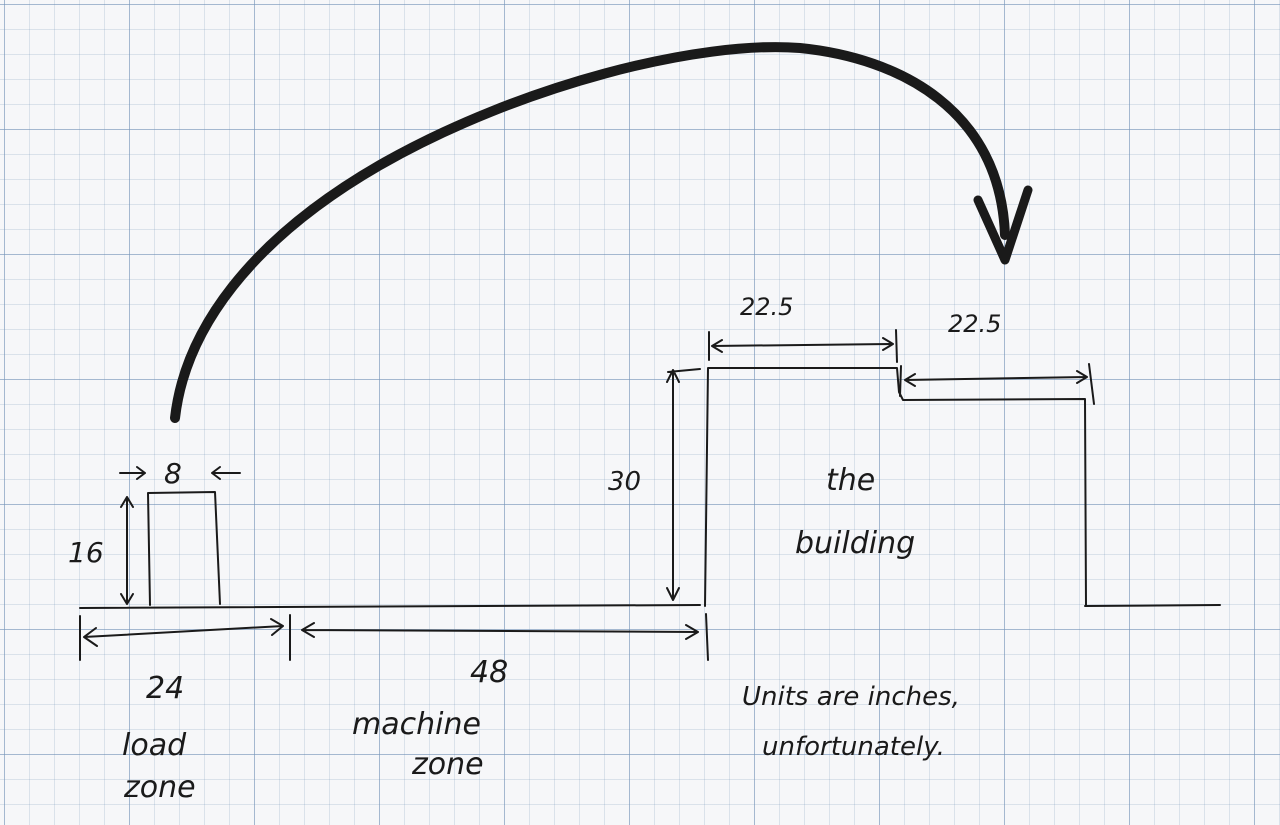 Image resolution: width=1280 pixels, height=825 pixels. What do you see at coordinates (624, 482) in the screenshot?
I see `building-height-label: 30` at bounding box center [624, 482].